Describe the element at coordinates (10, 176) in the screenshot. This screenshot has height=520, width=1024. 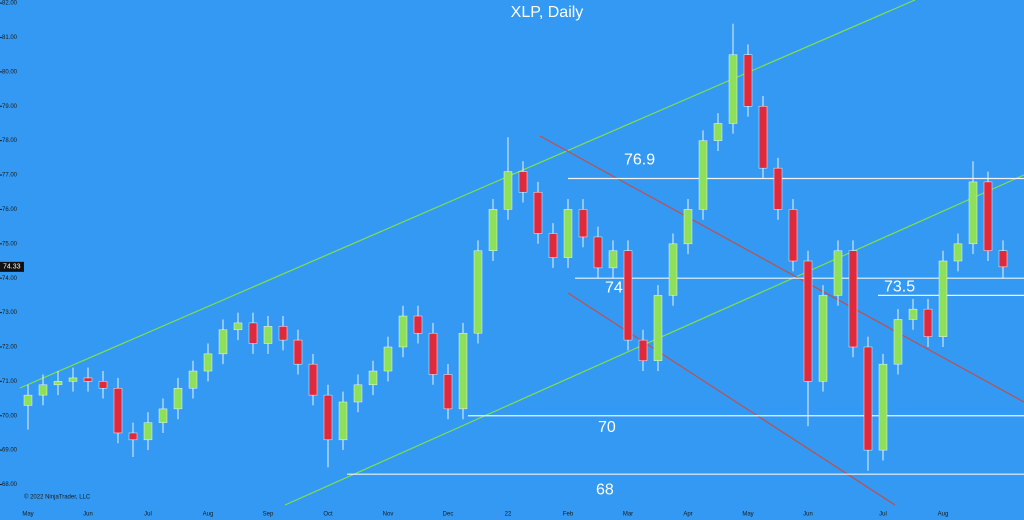
I see `y-tick-label: 77.00` at that location.